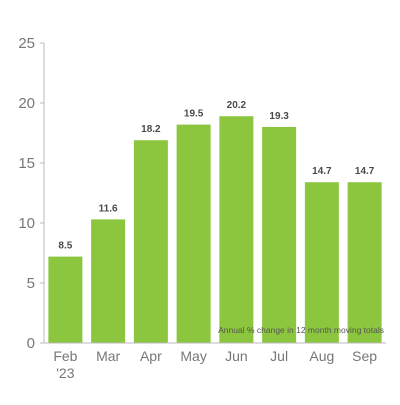  Describe the element at coordinates (108, 356) in the screenshot. I see `x-tick-label: Mar` at that location.